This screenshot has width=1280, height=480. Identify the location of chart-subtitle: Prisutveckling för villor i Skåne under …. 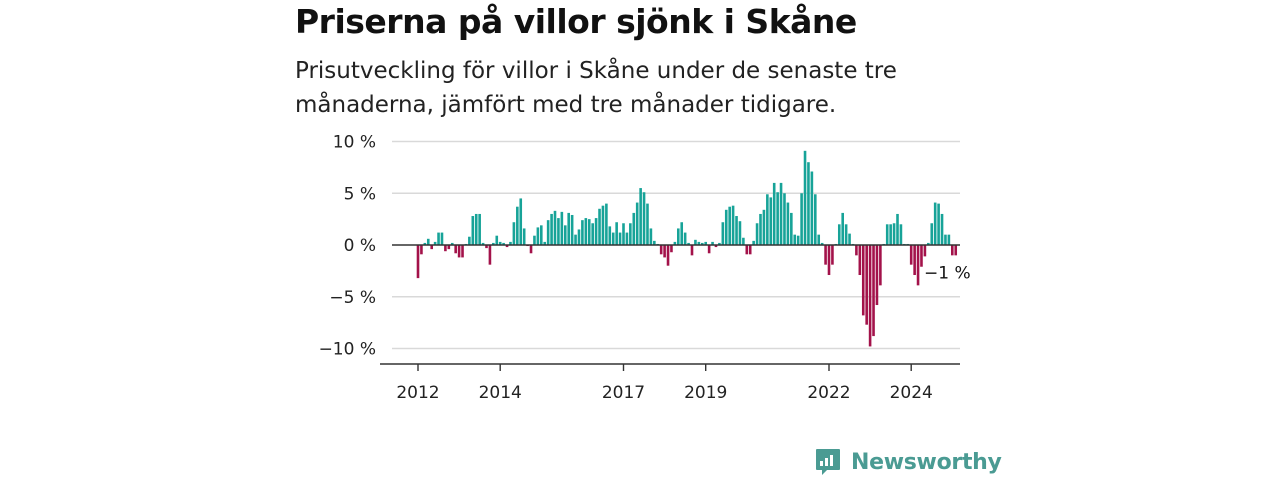
(596, 88).